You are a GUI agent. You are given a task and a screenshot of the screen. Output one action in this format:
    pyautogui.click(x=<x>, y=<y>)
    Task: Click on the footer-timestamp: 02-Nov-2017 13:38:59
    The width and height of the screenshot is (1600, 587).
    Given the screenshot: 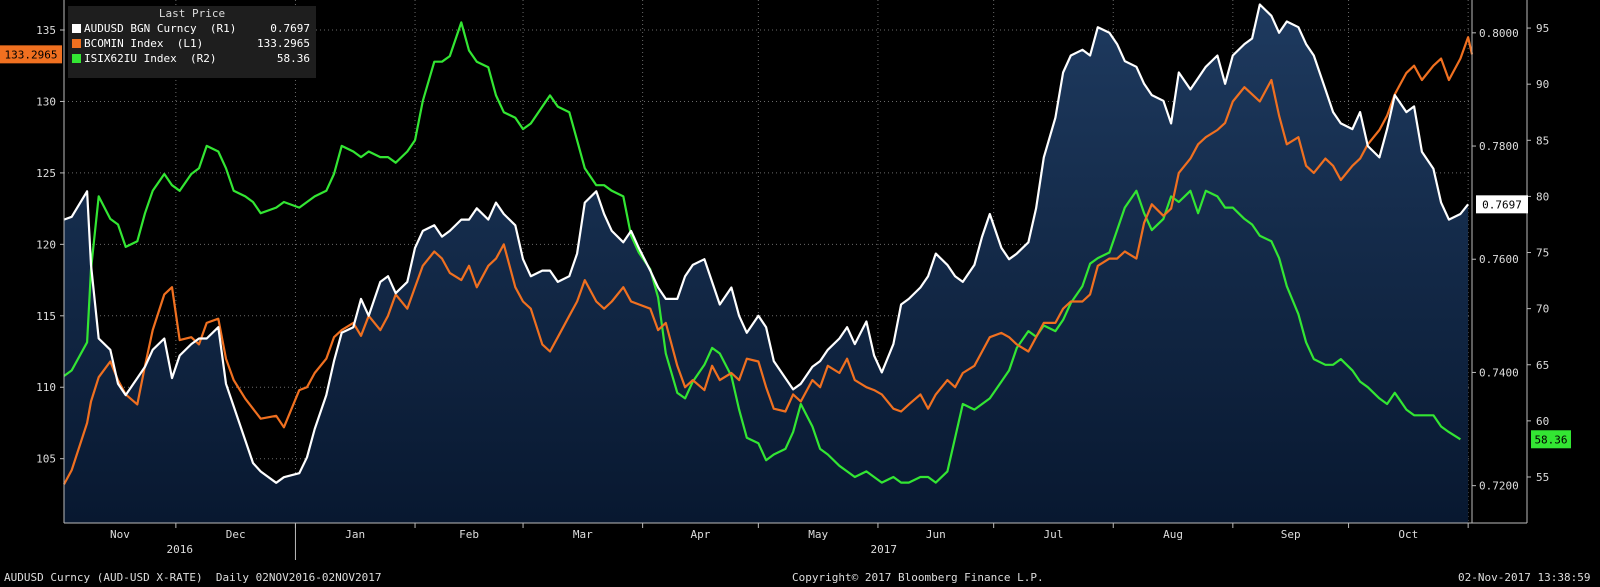 What is the action you would take?
    pyautogui.click(x=1524, y=577)
    